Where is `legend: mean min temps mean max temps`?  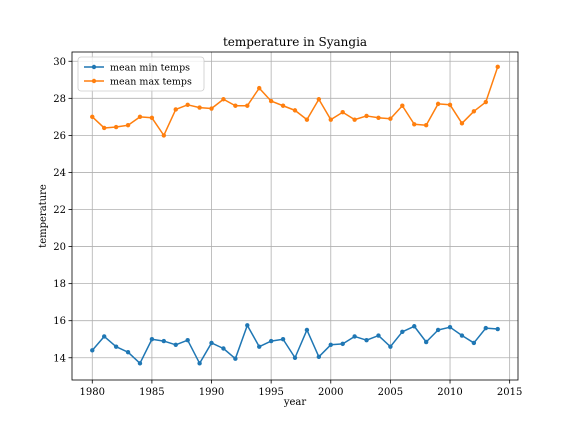 legend: mean min temps mean max temps is located at coordinates (141, 74).